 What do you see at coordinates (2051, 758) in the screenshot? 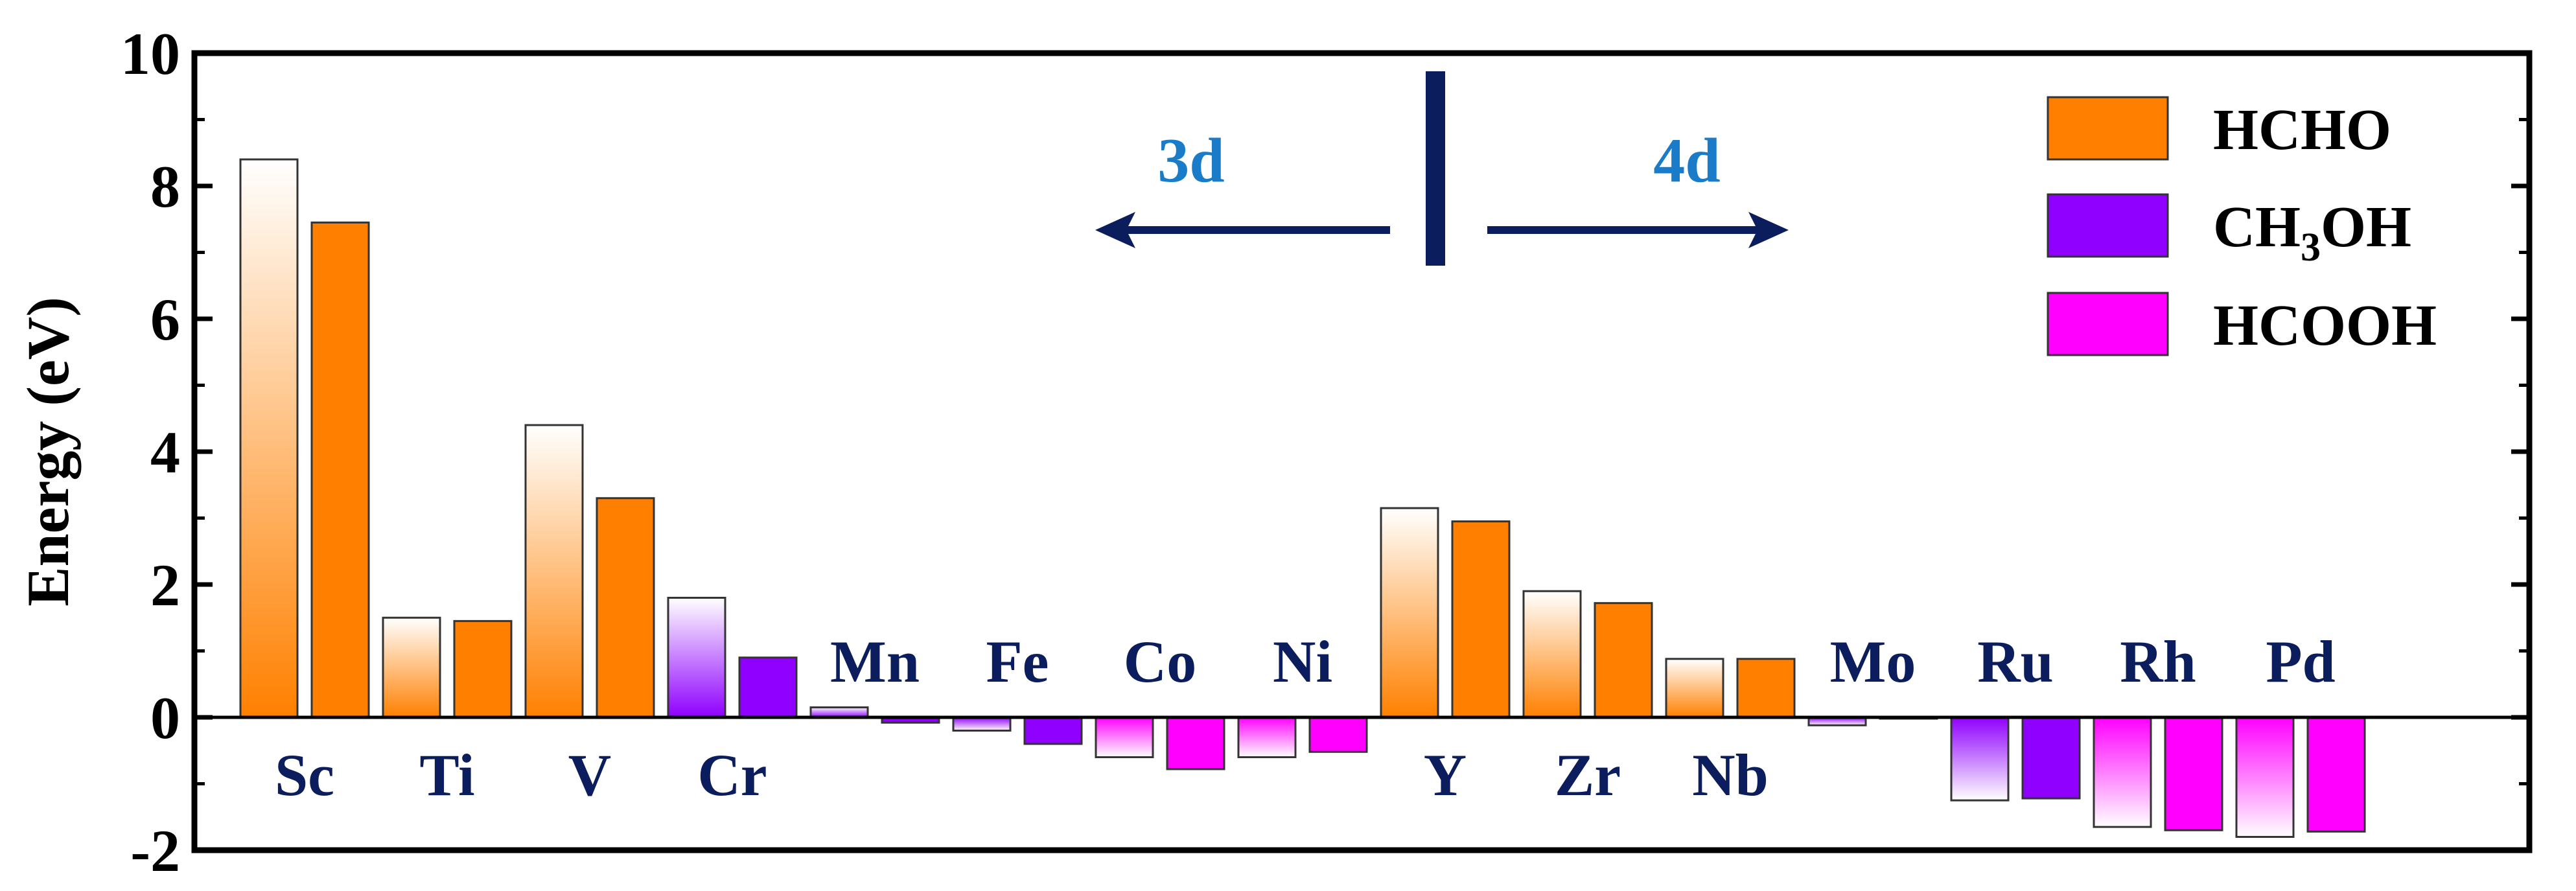
I see `bar-ru-solid` at bounding box center [2051, 758].